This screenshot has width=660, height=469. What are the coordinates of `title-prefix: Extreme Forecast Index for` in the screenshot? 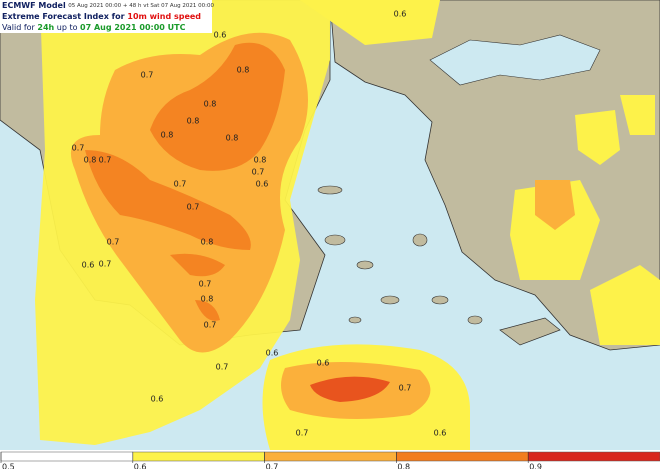 It's located at (63, 16).